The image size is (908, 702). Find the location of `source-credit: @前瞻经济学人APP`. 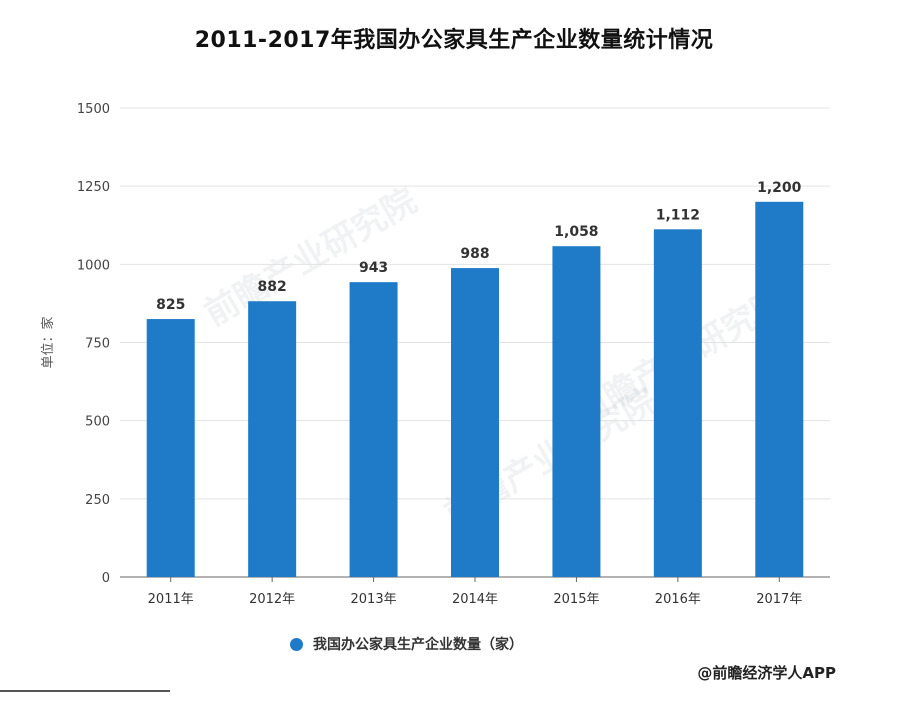

source-credit: @前瞻经济学人APP is located at coordinates (766, 673).